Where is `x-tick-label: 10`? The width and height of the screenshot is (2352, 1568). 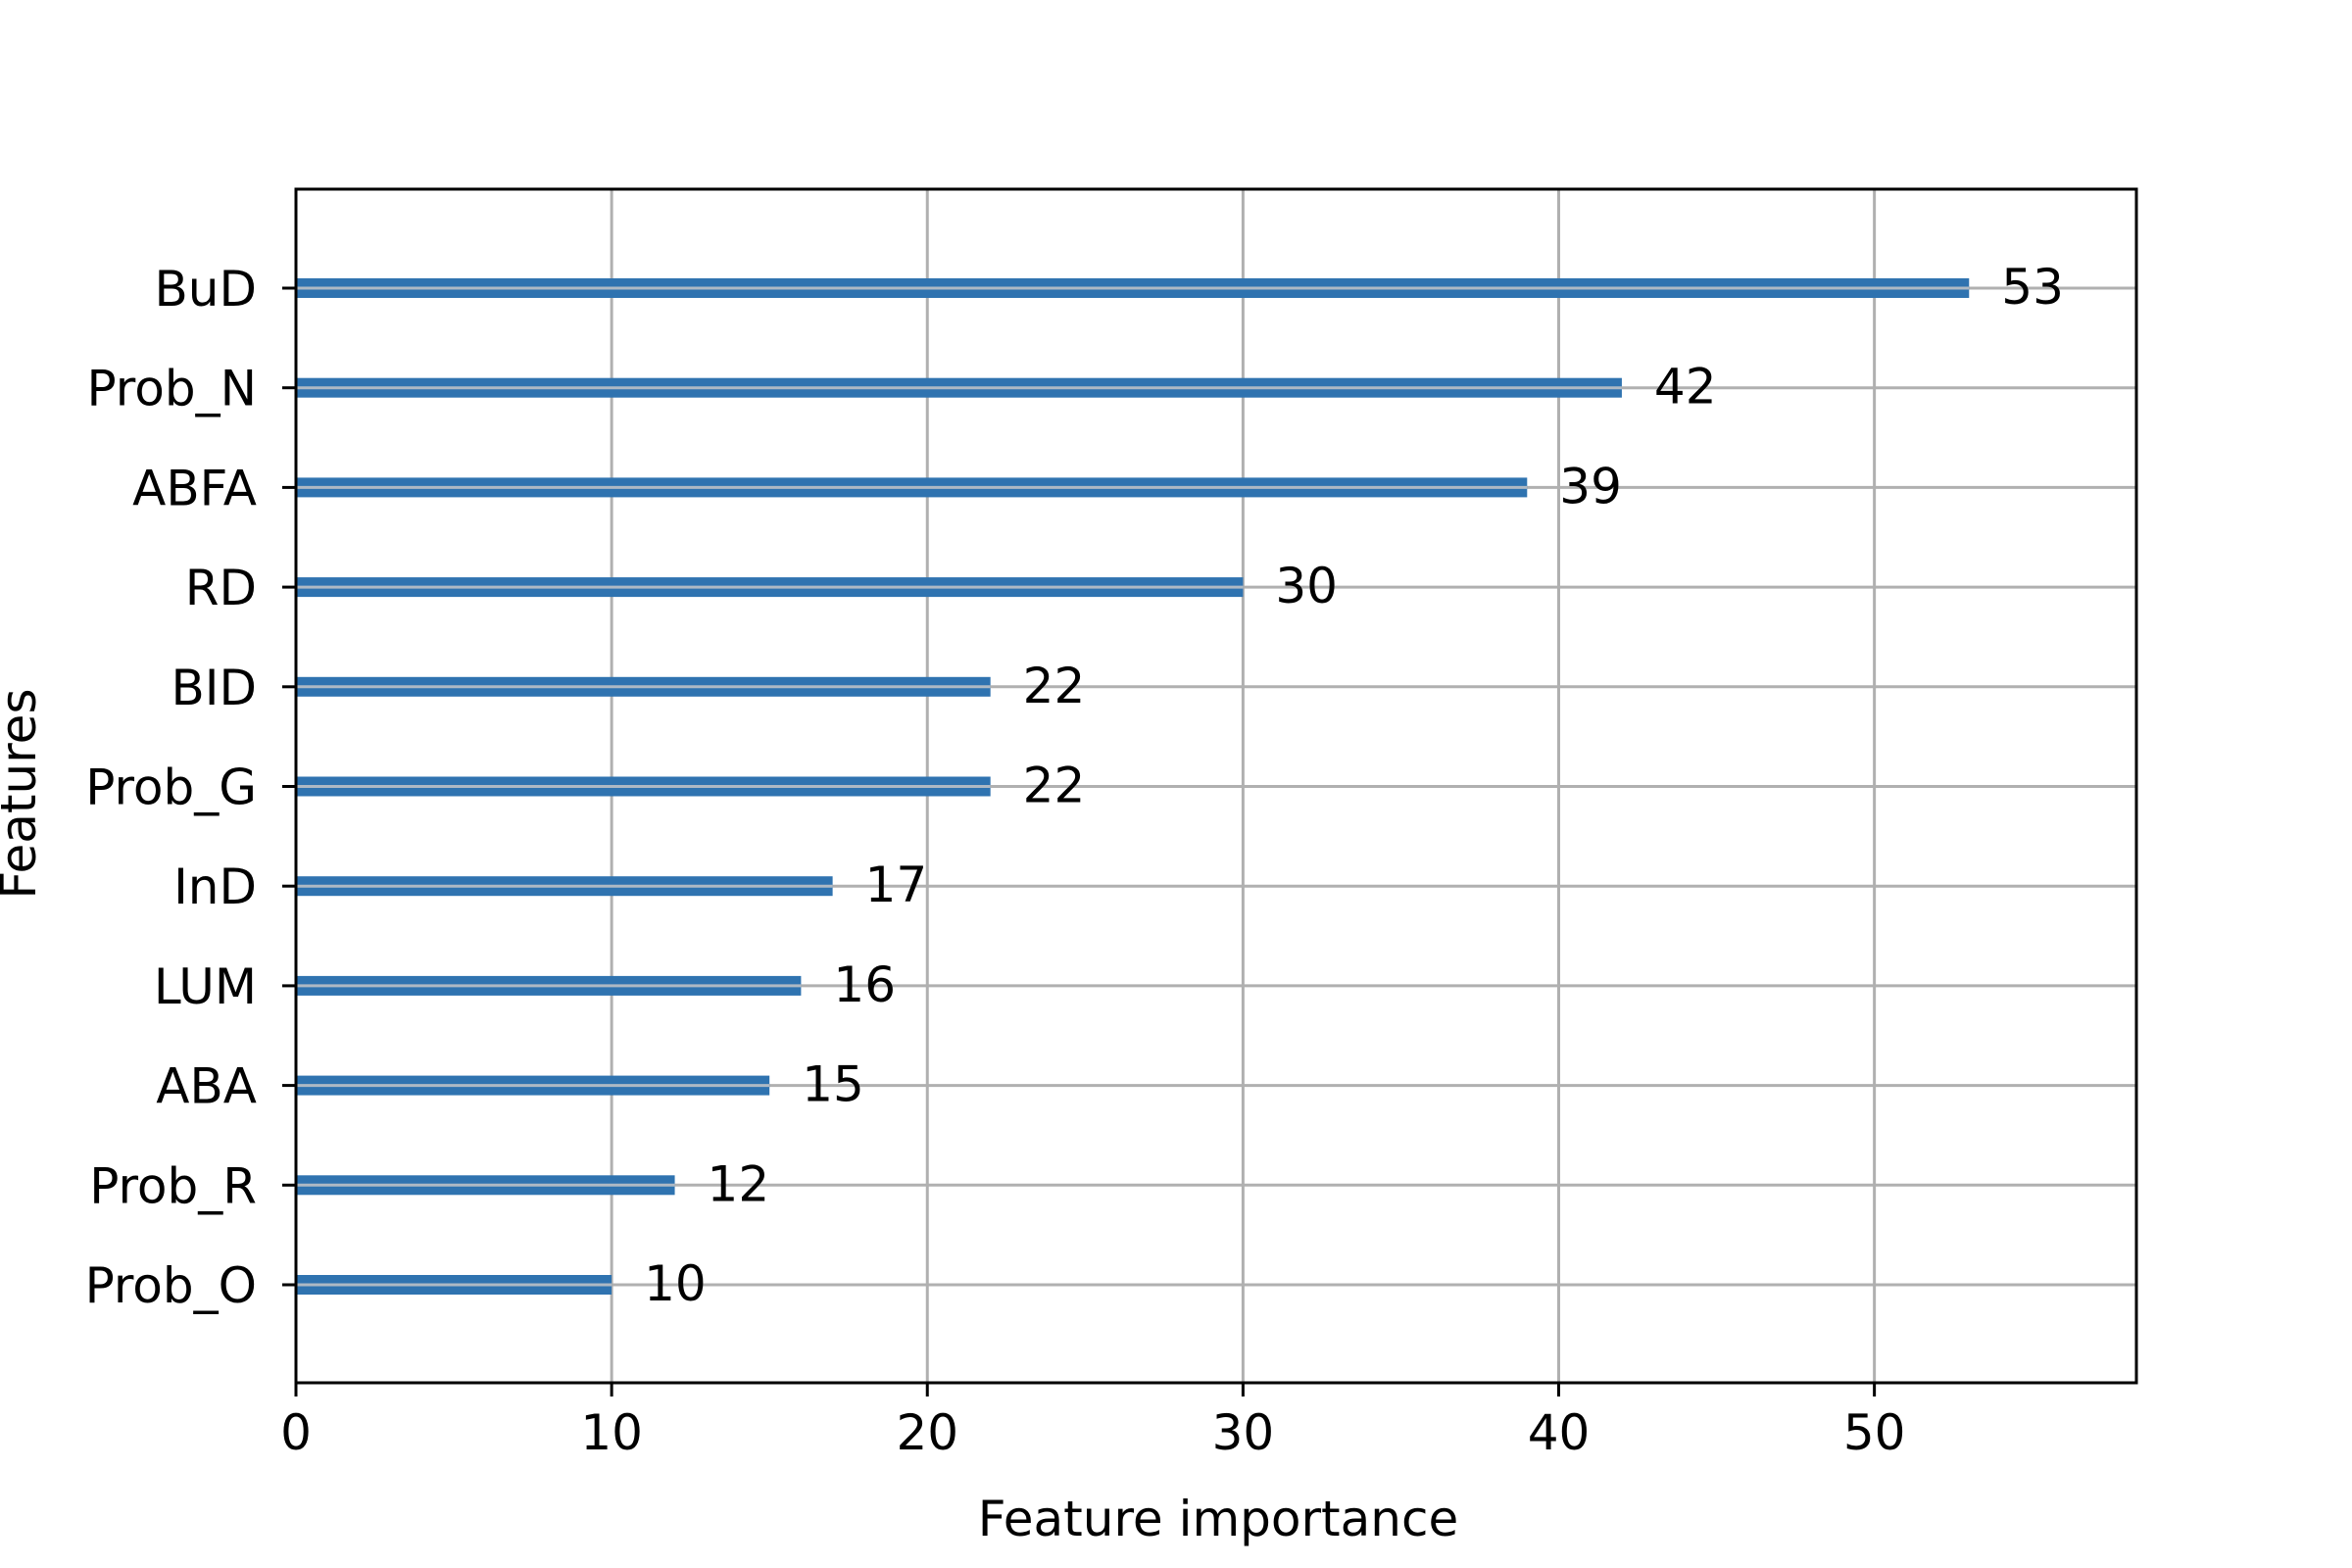 x-tick-label: 10 is located at coordinates (611, 1432).